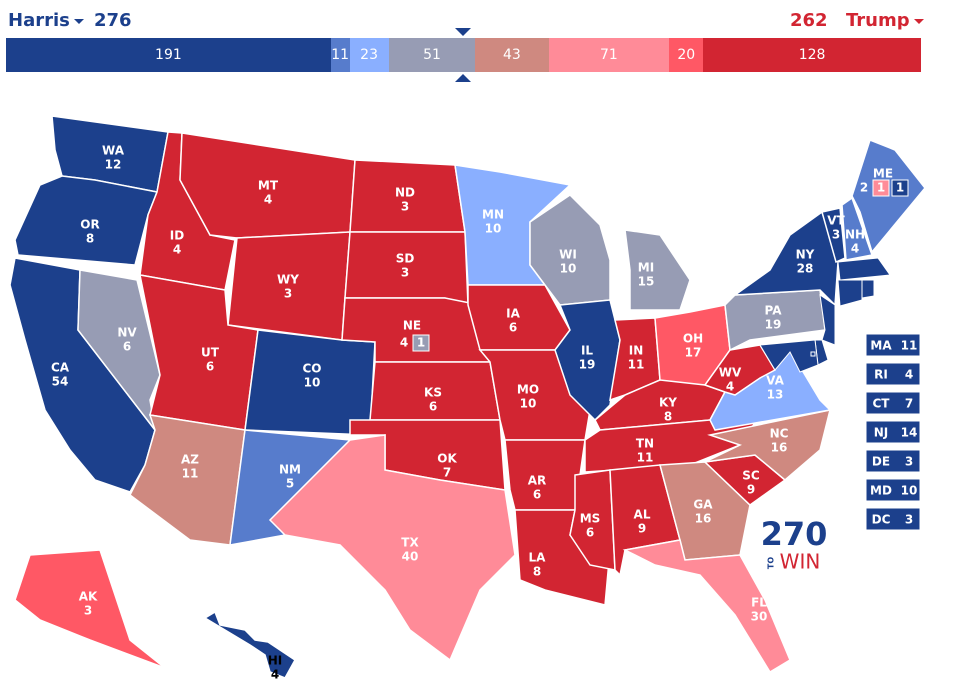  I want to click on small-state-ev: 7, so click(909, 404).